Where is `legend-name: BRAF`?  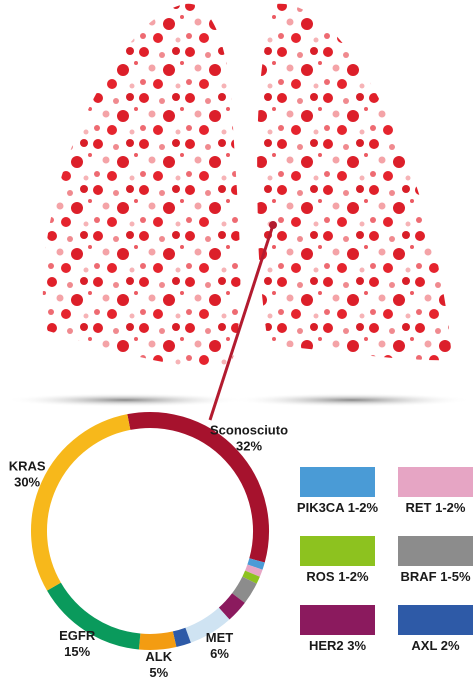
legend-name: BRAF is located at coordinates (418, 576).